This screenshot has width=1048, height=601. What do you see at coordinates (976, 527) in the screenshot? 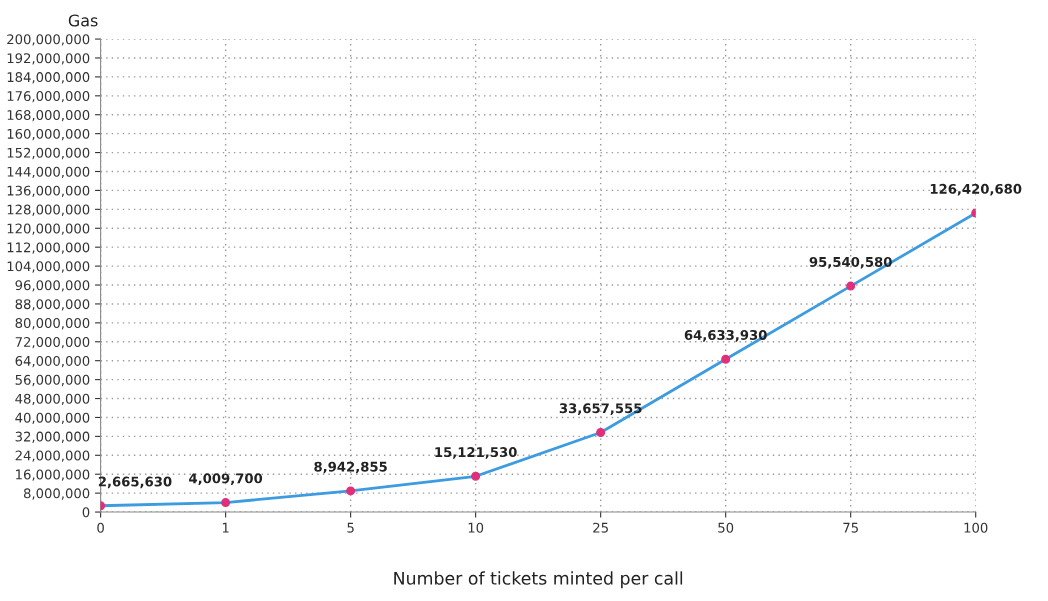
I see `x-tick-label: 100` at bounding box center [976, 527].